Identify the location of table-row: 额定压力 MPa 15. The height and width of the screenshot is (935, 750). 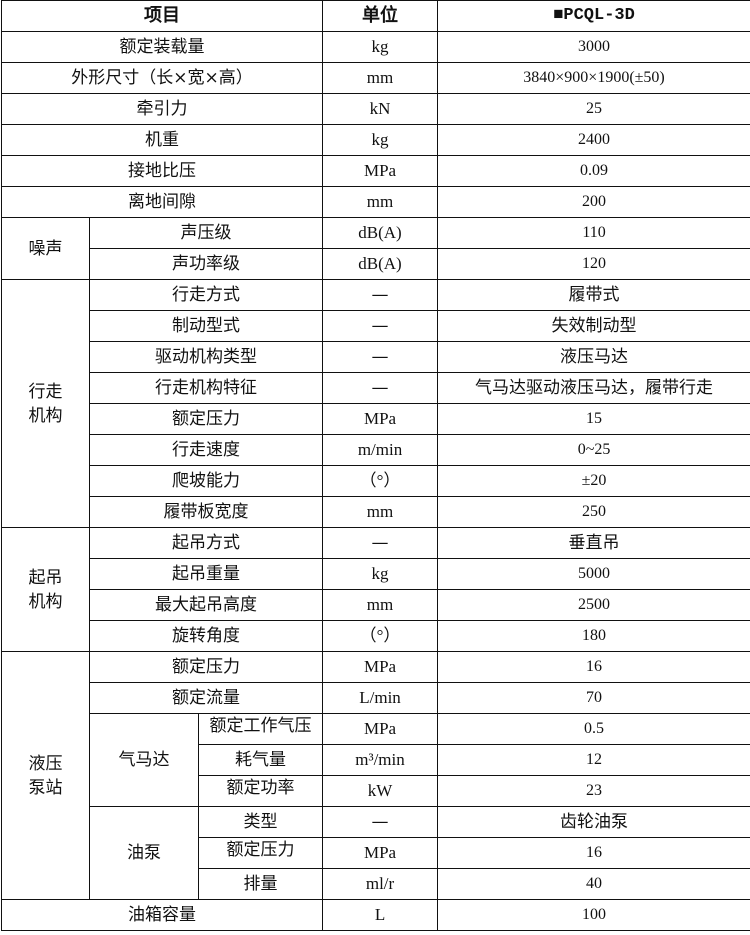
(376, 419).